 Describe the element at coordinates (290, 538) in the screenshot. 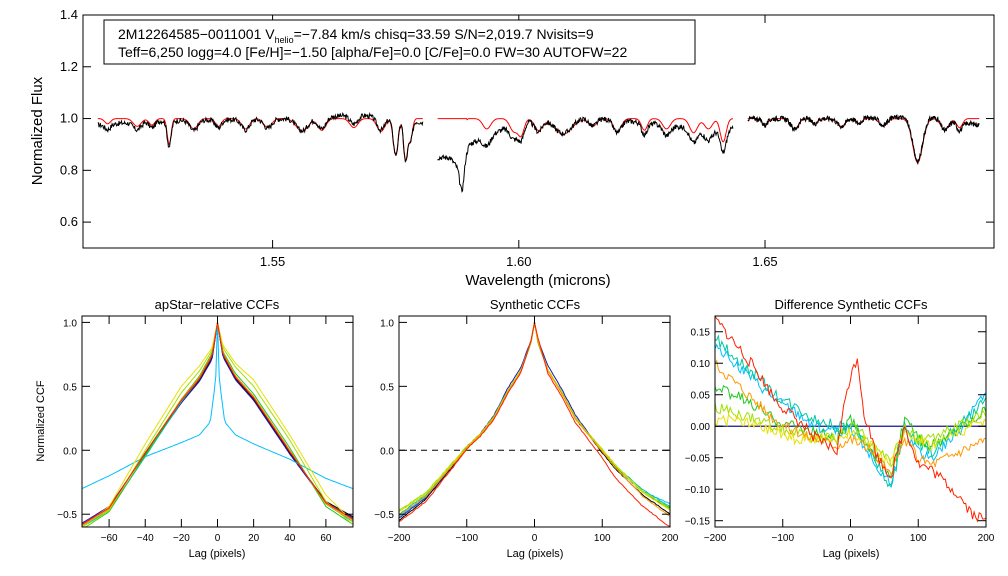

I see `x-tick-label: 40` at that location.